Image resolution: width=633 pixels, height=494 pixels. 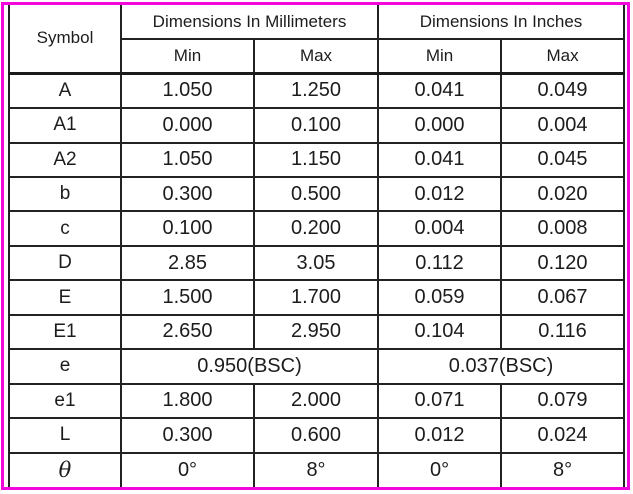 I want to click on value-cell-span-in: 0.037(BSC), so click(x=501, y=366).